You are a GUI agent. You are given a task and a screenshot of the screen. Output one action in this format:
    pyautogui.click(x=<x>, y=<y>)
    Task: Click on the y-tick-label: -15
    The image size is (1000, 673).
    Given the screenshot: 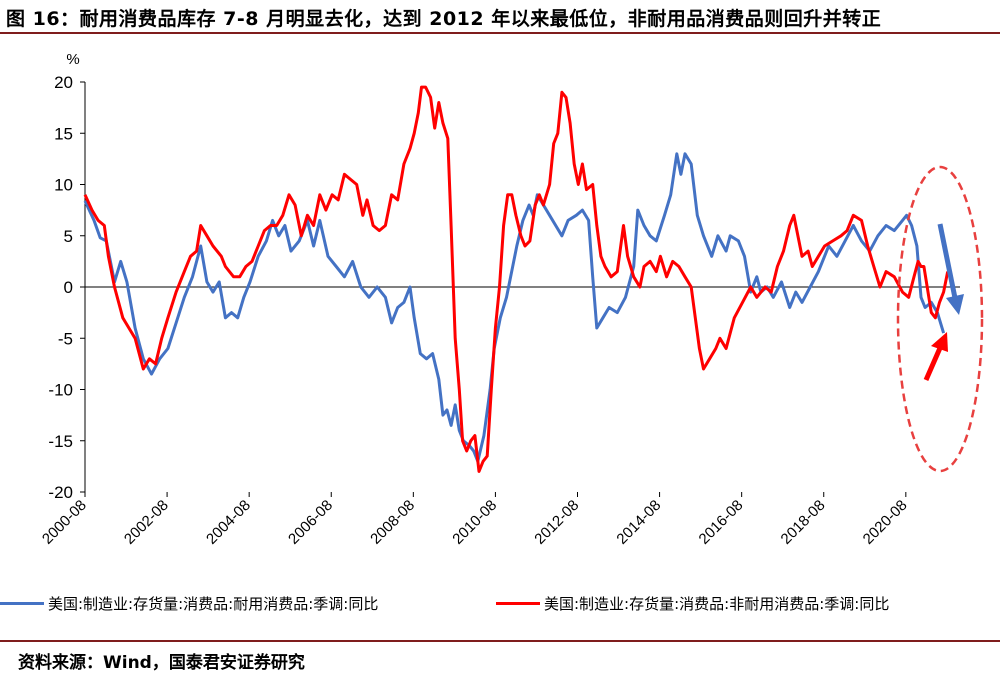 What is the action you would take?
    pyautogui.click(x=60, y=441)
    